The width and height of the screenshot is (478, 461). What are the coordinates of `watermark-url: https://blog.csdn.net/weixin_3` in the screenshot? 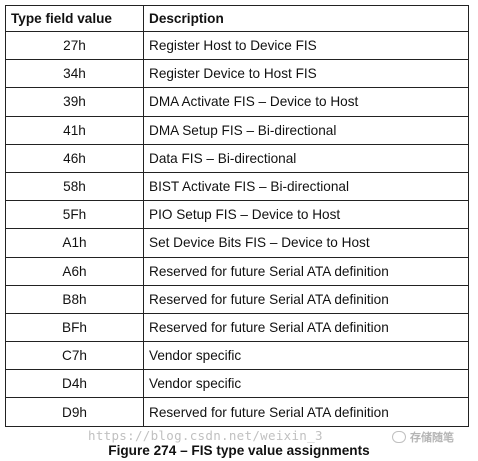 It's located at (205, 435).